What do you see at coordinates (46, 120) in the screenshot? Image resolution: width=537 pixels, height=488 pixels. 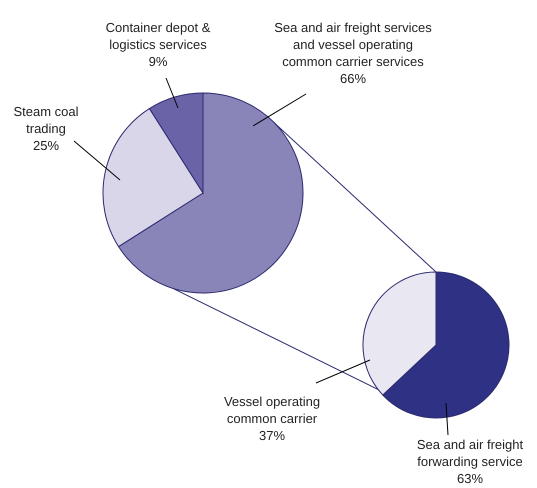 I see `slice-label: Steam coal trading` at bounding box center [46, 120].